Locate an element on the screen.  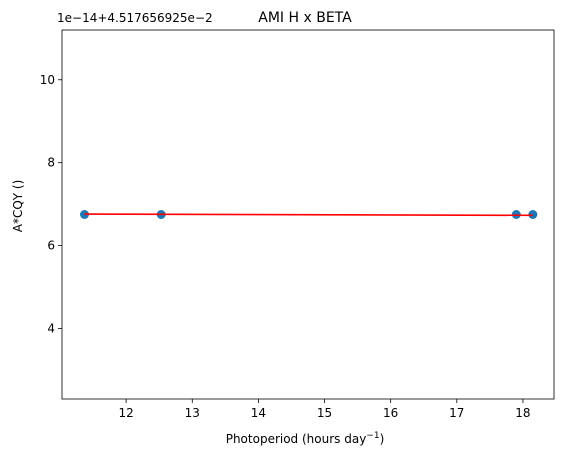
chart-title: AMI H x BETA is located at coordinates (305, 18).